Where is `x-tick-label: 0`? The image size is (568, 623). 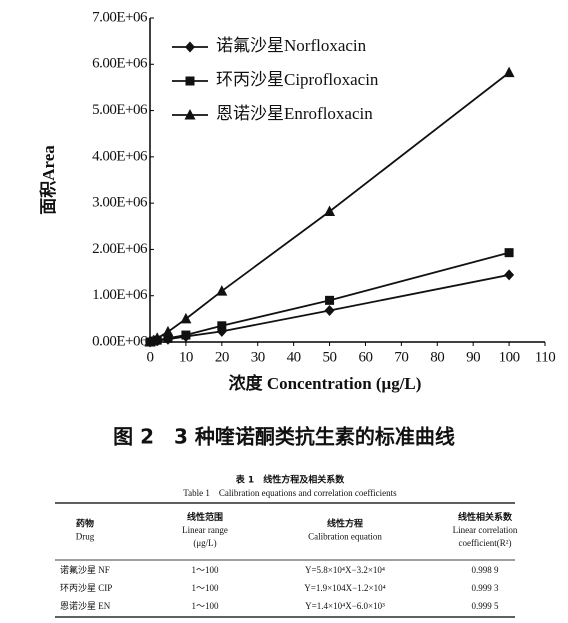
x-tick-label: 0 is located at coordinates (150, 357).